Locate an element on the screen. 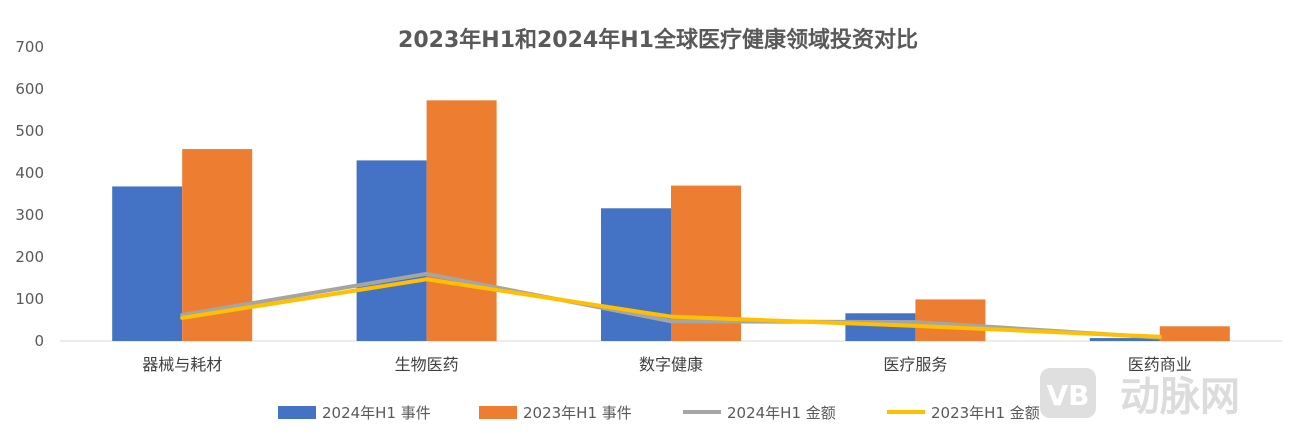 This screenshot has width=1315, height=434. x-category-label: 生物医药 is located at coordinates (427, 364).